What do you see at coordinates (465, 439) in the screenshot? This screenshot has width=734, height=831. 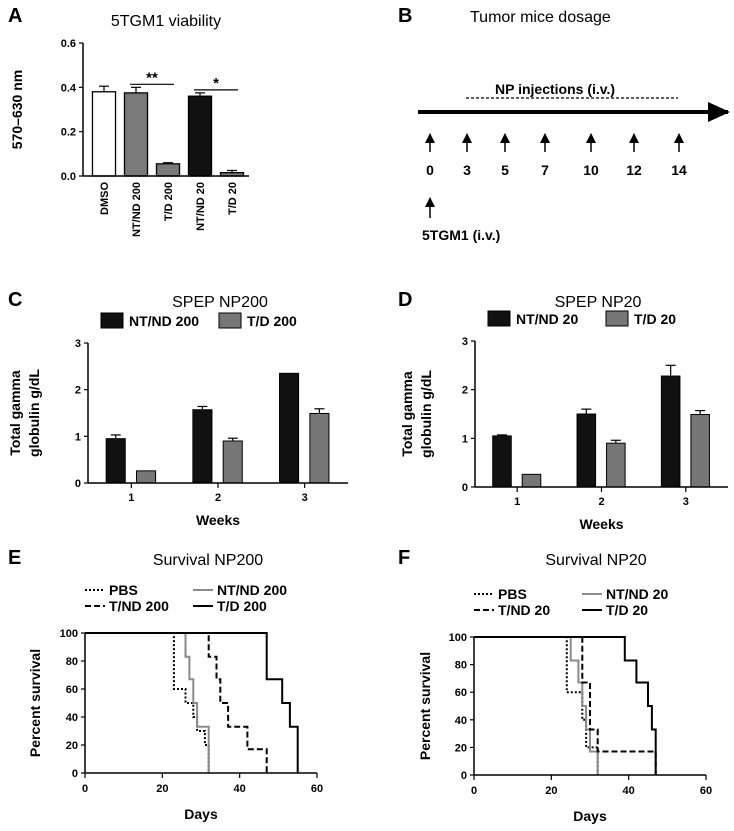 I see `d-y-tick-label: 1` at bounding box center [465, 439].